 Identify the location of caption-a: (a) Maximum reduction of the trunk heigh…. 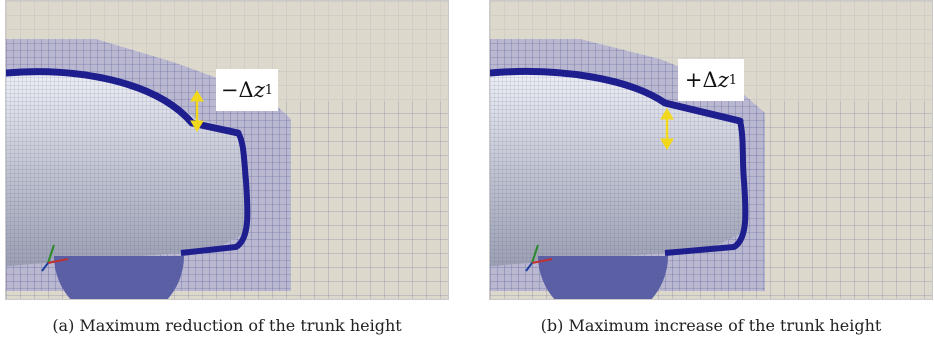
(227, 325).